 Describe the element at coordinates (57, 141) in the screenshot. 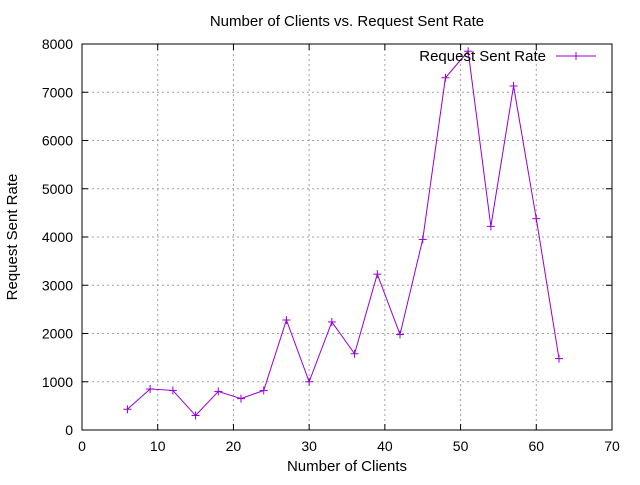

I see `y-tick-label: 6000` at that location.